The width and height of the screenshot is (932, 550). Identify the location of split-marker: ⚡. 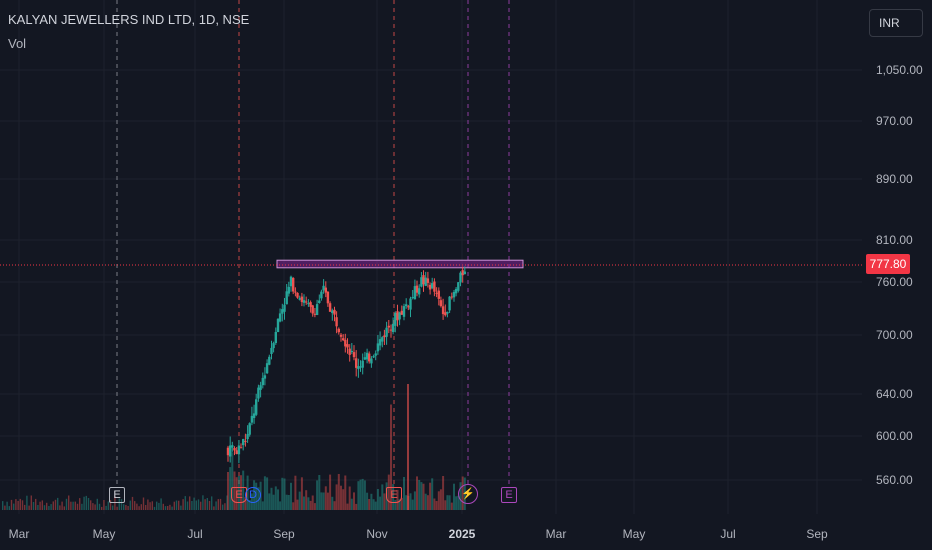
(468, 494).